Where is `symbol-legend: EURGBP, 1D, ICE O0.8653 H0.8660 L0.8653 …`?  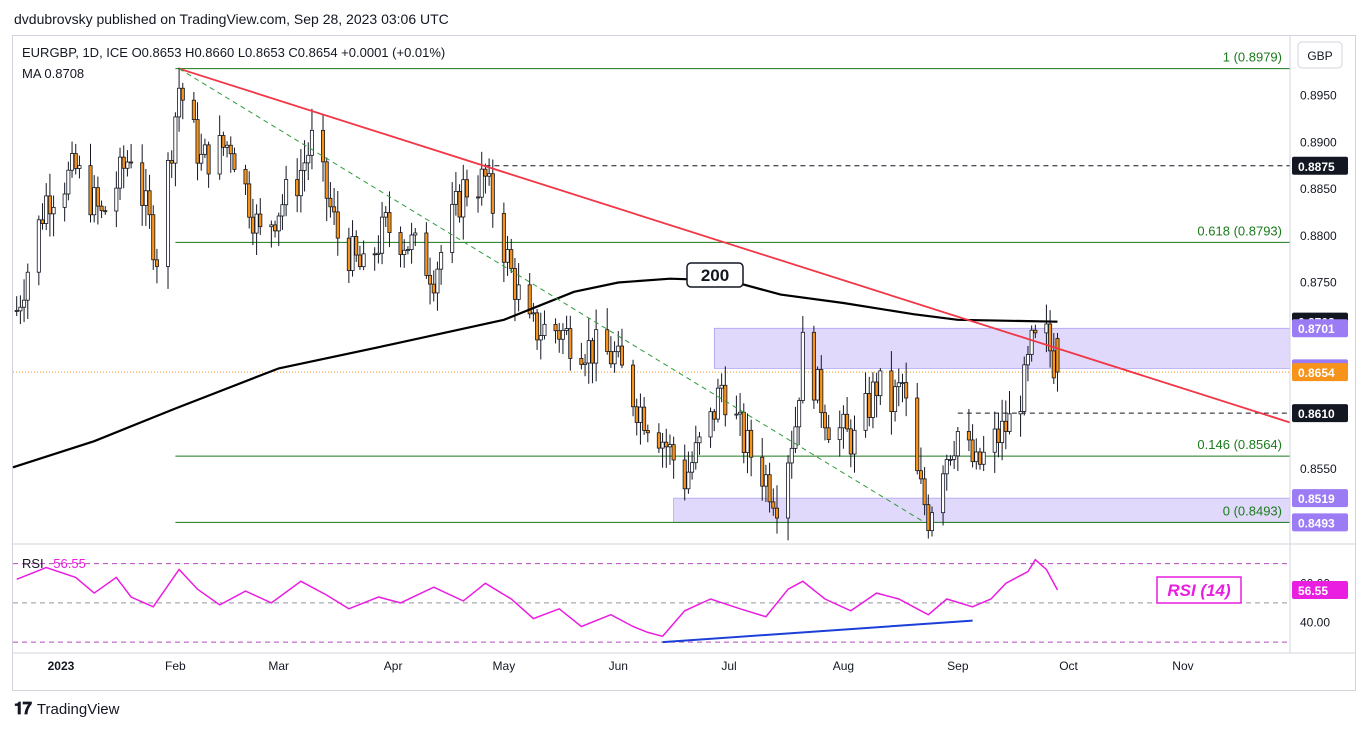 symbol-legend: EURGBP, 1D, ICE O0.8653 H0.8660 L0.8653 … is located at coordinates (234, 52).